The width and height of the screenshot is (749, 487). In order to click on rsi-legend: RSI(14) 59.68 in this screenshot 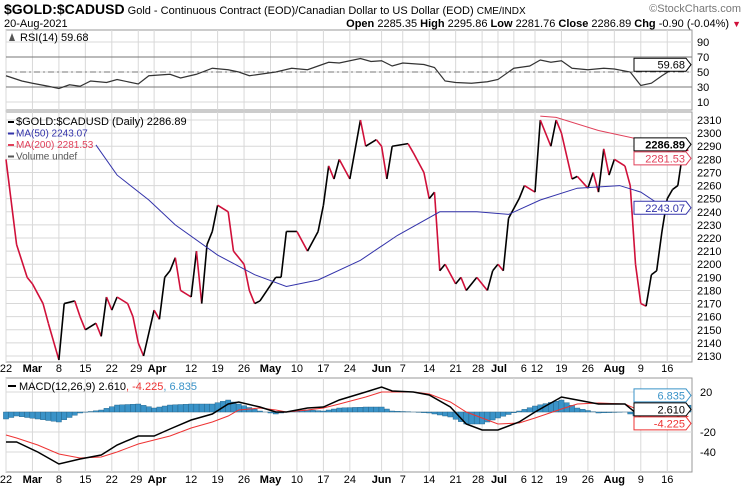, I will do `click(54, 38)`.